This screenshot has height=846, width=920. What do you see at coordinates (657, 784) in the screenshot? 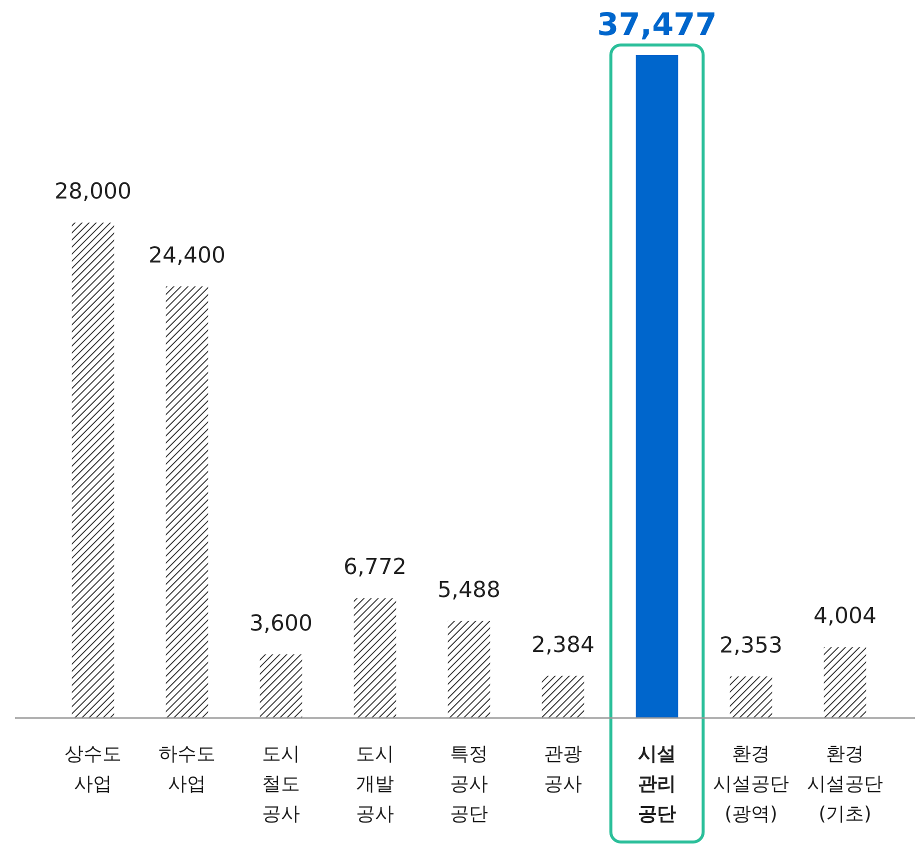
I see `x-tick-label: 시설 관리 공단` at bounding box center [657, 784].